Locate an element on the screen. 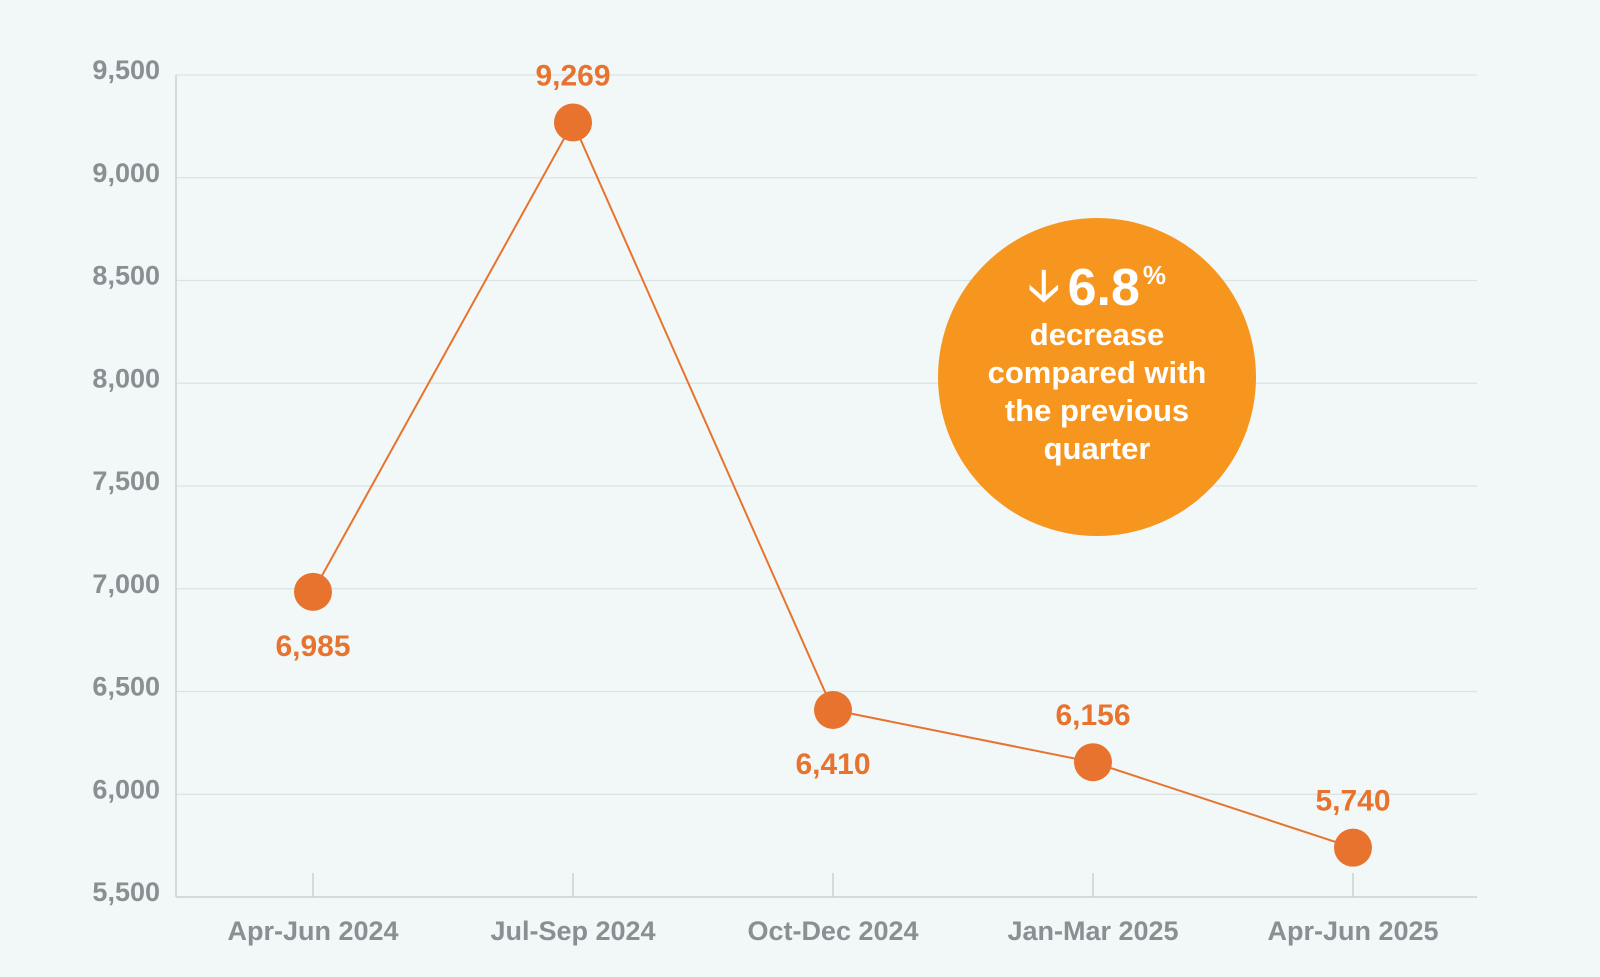  data-label: 9,269 is located at coordinates (572, 75).